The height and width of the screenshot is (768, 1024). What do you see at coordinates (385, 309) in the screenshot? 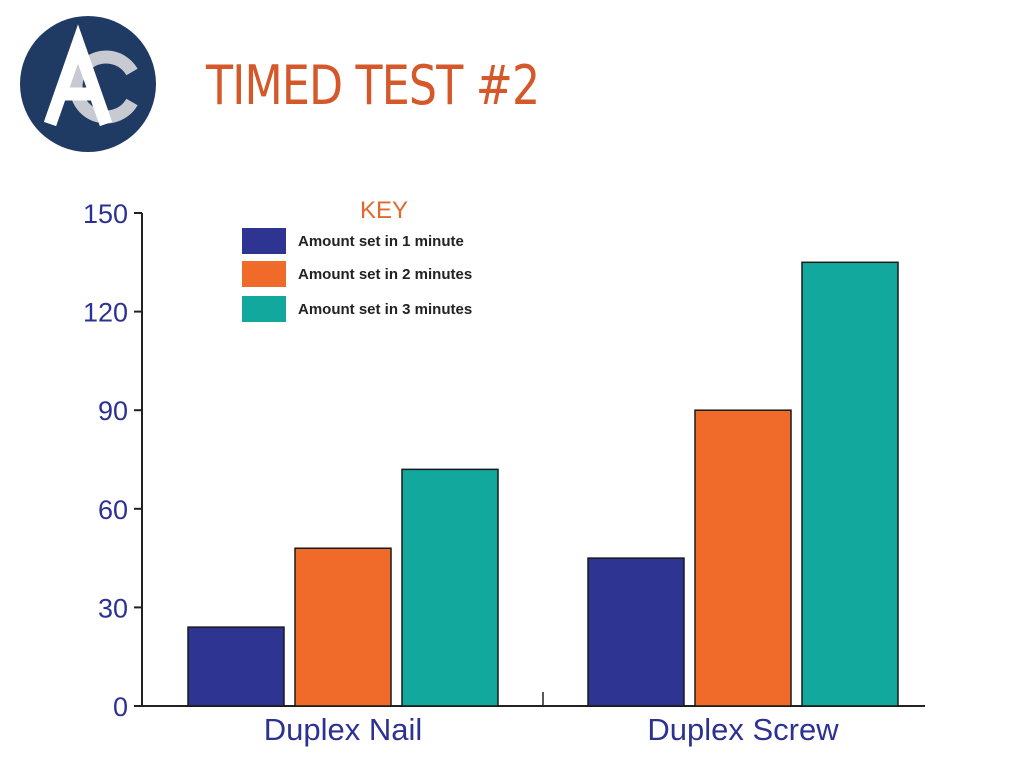
I see `legend-label: Amount set in 3 minutes` at bounding box center [385, 309].